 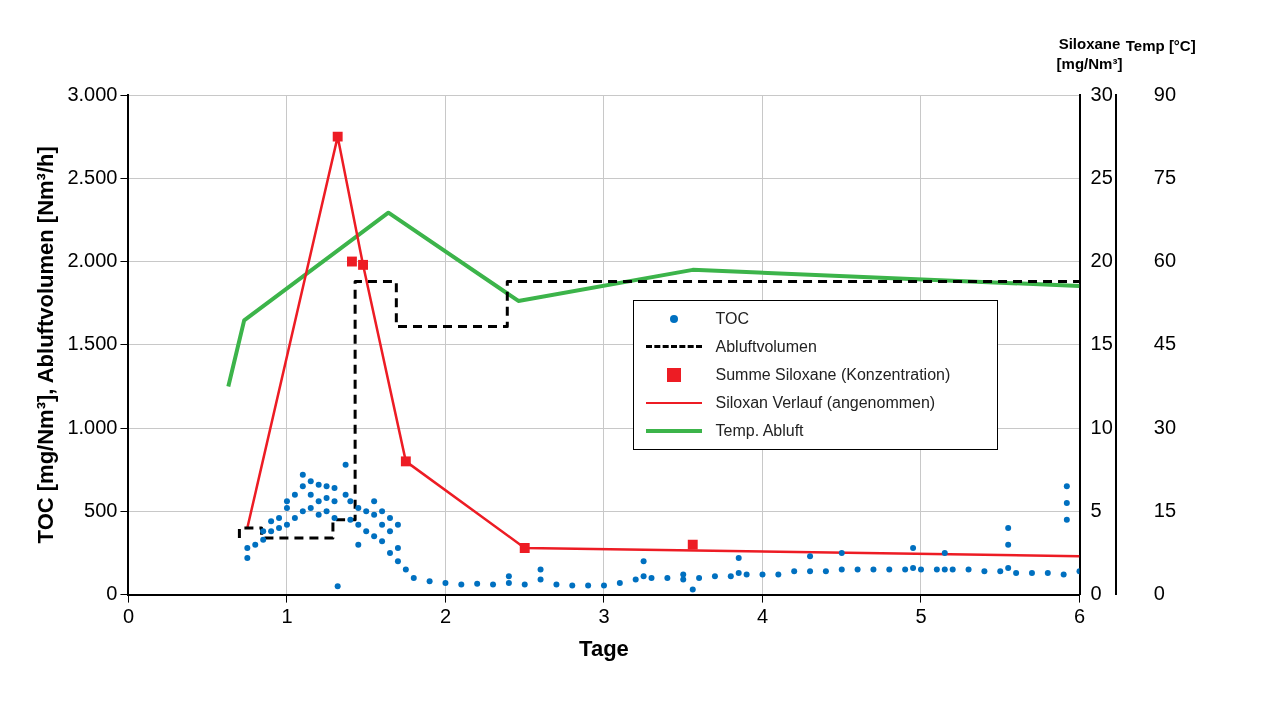 I want to click on x-axis-title: Tage, so click(x=604, y=648).